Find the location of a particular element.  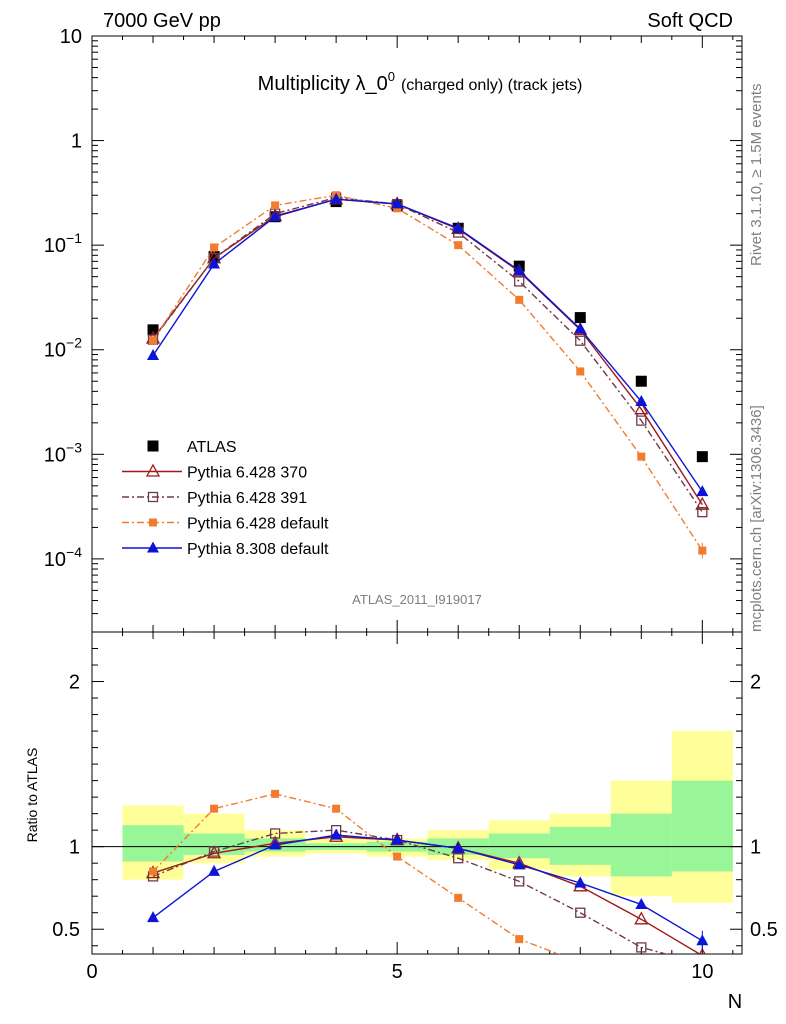

y-tick-label: 10⁻² is located at coordinates (63, 348).